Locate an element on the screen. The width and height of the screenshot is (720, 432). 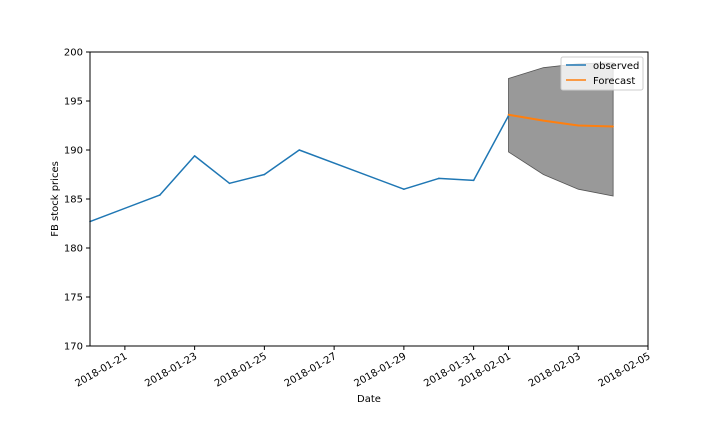
x-tick-label: 2018-01-25 is located at coordinates (241, 370).